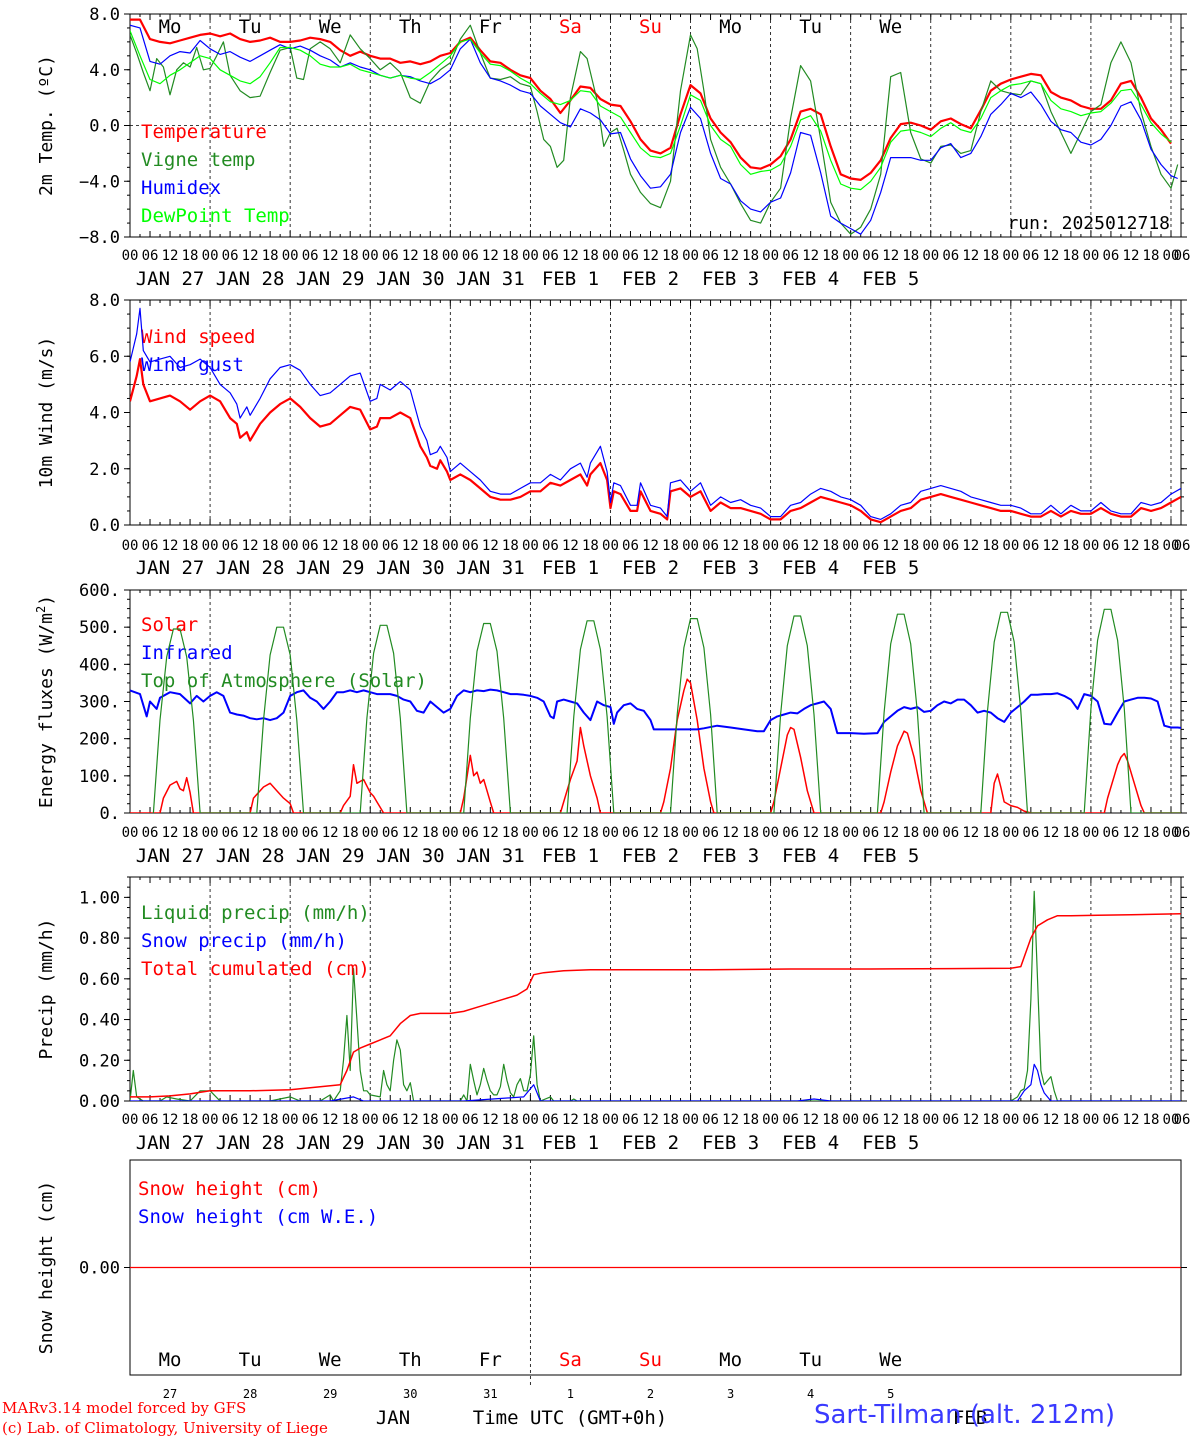 The image size is (1194, 1440). Describe the element at coordinates (810, 856) in the screenshot. I see `x-date-label: FEB 4` at that location.